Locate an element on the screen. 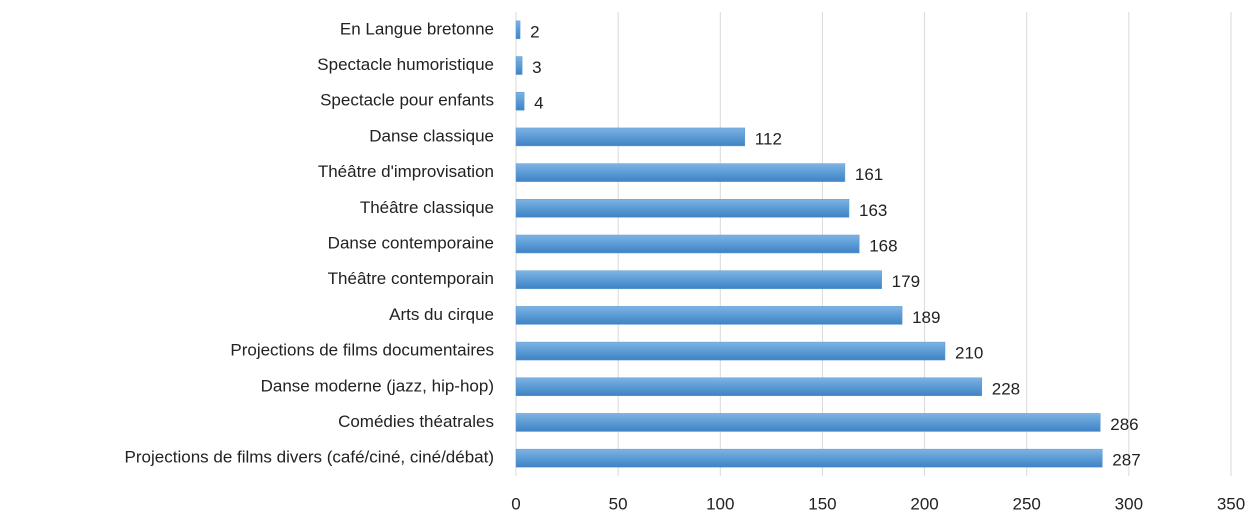 This screenshot has width=1251, height=514. y-tick-label: Danse contemporaine is located at coordinates (411, 242).